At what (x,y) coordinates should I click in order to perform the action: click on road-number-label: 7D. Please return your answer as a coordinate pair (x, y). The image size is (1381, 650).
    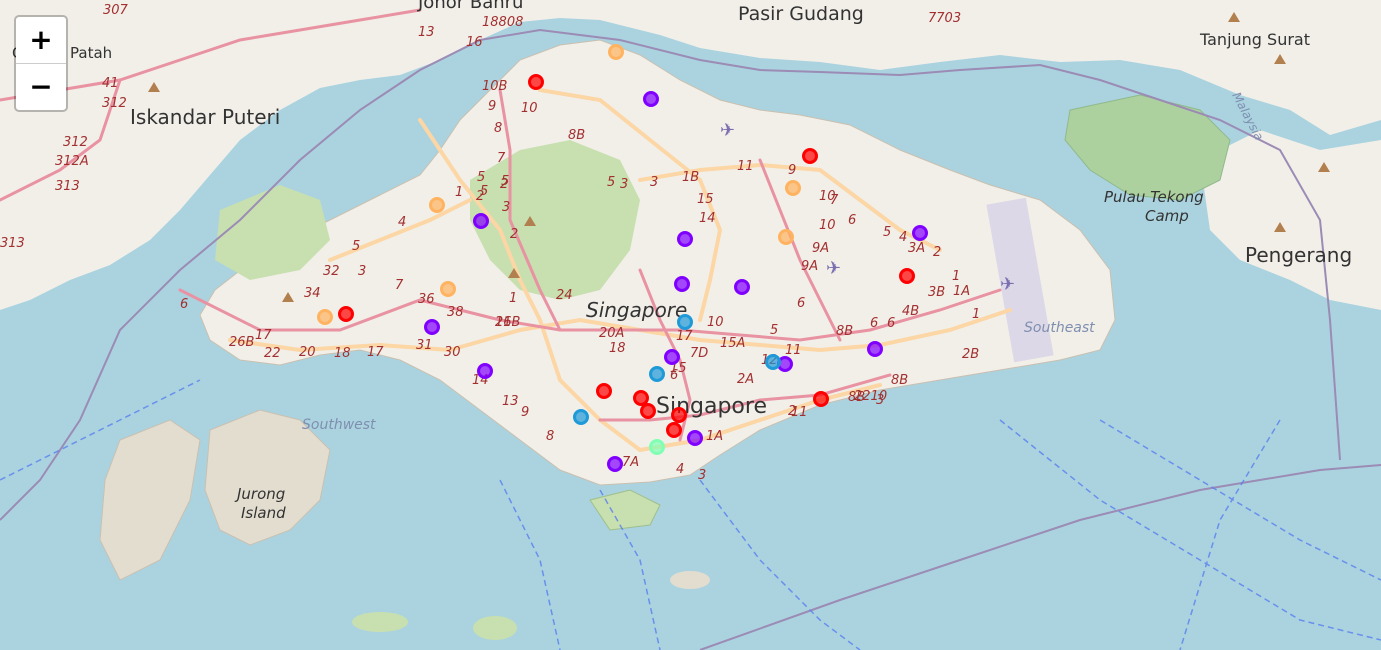
    Looking at the image, I should click on (699, 353).